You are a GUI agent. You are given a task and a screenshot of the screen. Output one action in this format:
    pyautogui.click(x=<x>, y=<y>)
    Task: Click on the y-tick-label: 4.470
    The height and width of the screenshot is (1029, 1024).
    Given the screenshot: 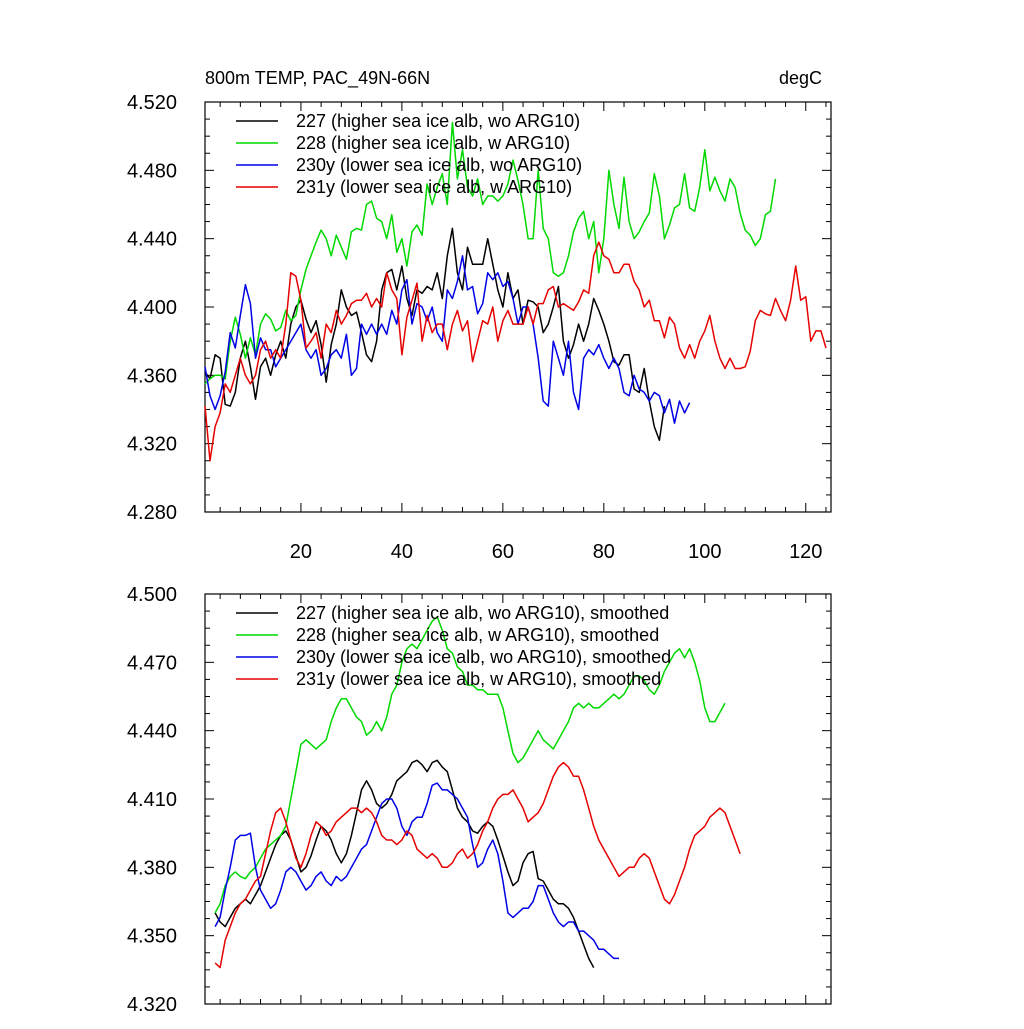 What is the action you would take?
    pyautogui.click(x=152, y=663)
    